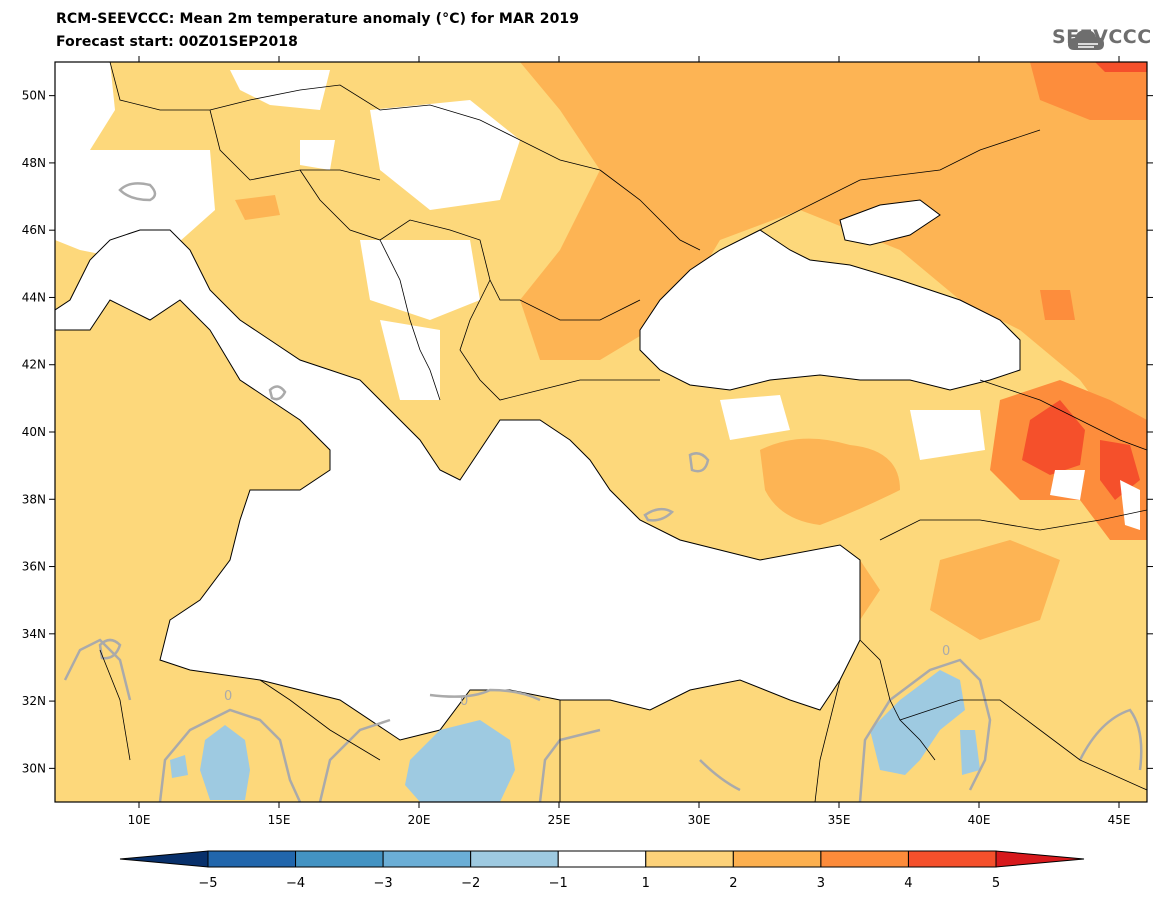  I want to click on lat-tick-label: 46N, so click(34, 230).